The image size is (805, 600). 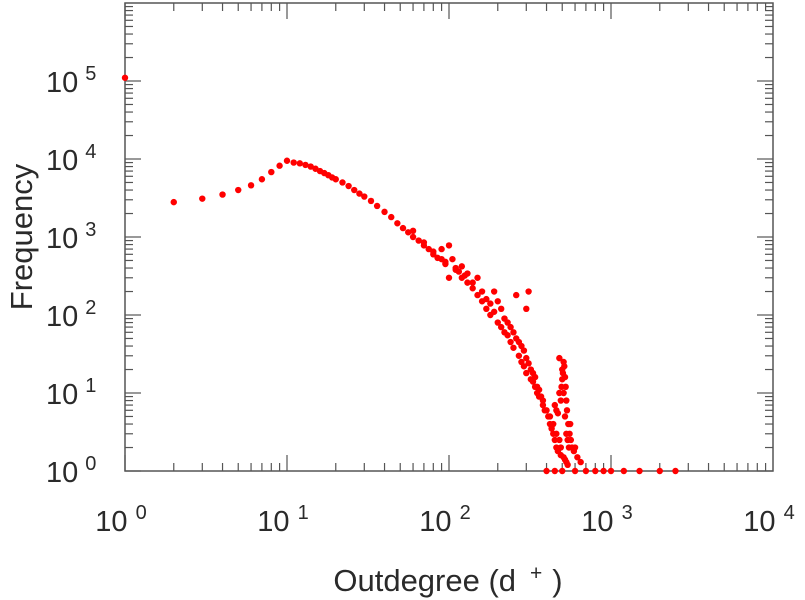 I want to click on y-tick-label: 10 0, so click(x=71, y=471).